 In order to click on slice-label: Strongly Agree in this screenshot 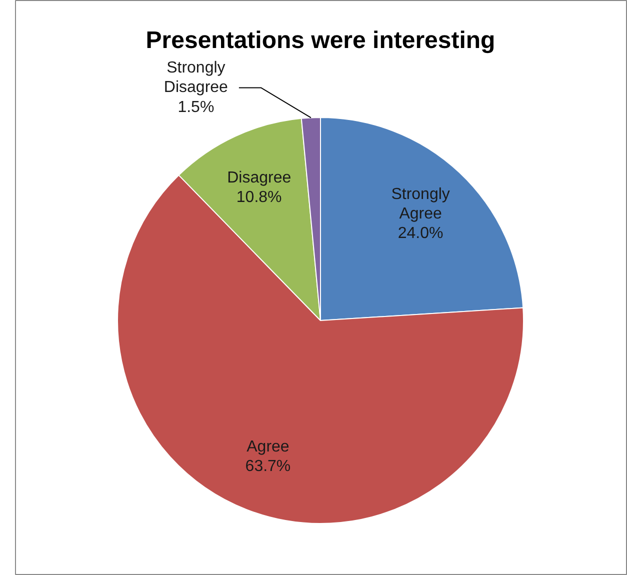, I will do `click(420, 204)`.